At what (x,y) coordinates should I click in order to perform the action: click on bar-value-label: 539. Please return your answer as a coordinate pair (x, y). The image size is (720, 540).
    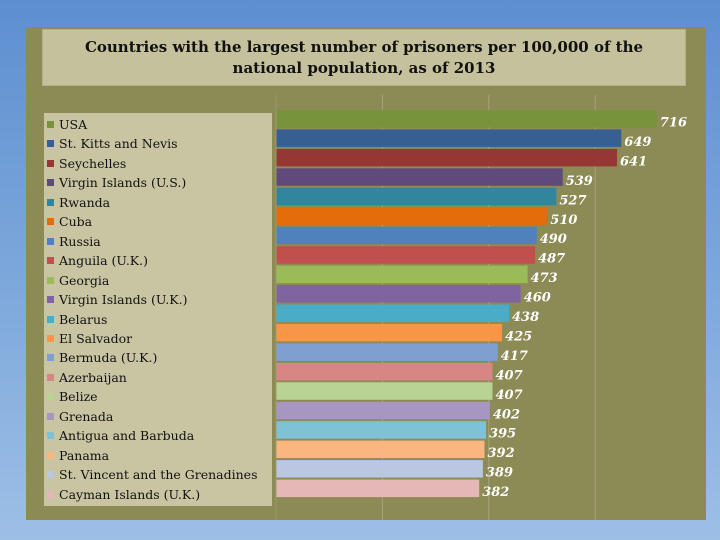
    Looking at the image, I should click on (579, 181).